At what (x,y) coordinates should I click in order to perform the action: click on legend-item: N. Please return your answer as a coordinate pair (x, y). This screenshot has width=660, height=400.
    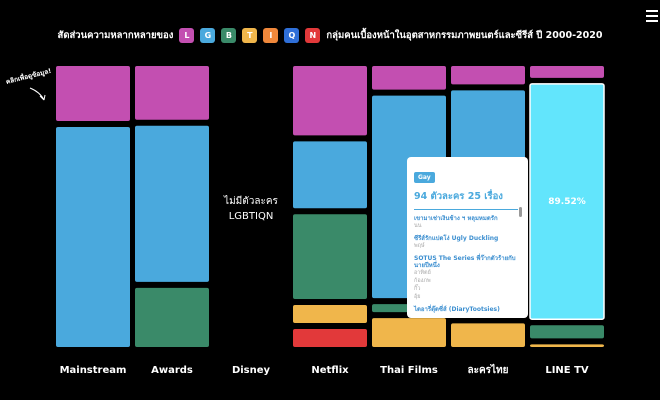
    Looking at the image, I should click on (313, 35).